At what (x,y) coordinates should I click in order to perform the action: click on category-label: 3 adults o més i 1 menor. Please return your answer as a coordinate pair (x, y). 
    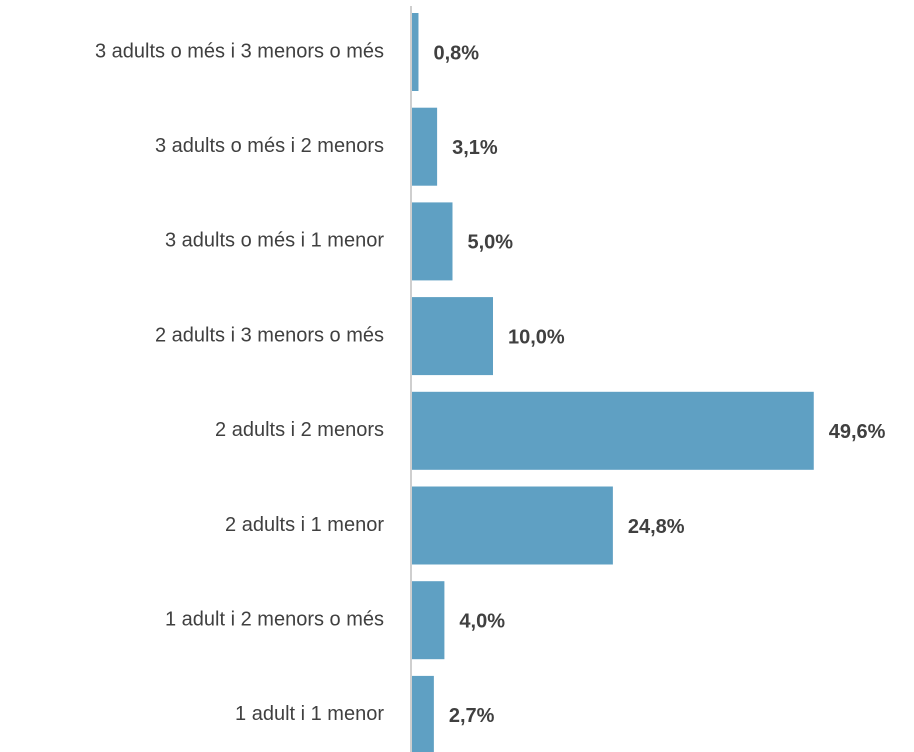
    Looking at the image, I should click on (274, 241).